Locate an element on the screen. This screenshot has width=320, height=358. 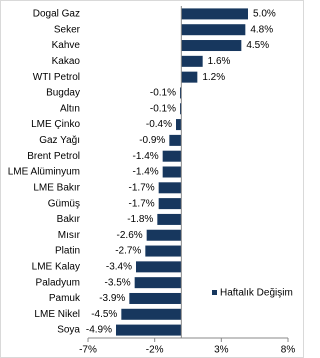
value-label: 1.2% is located at coordinates (213, 77).